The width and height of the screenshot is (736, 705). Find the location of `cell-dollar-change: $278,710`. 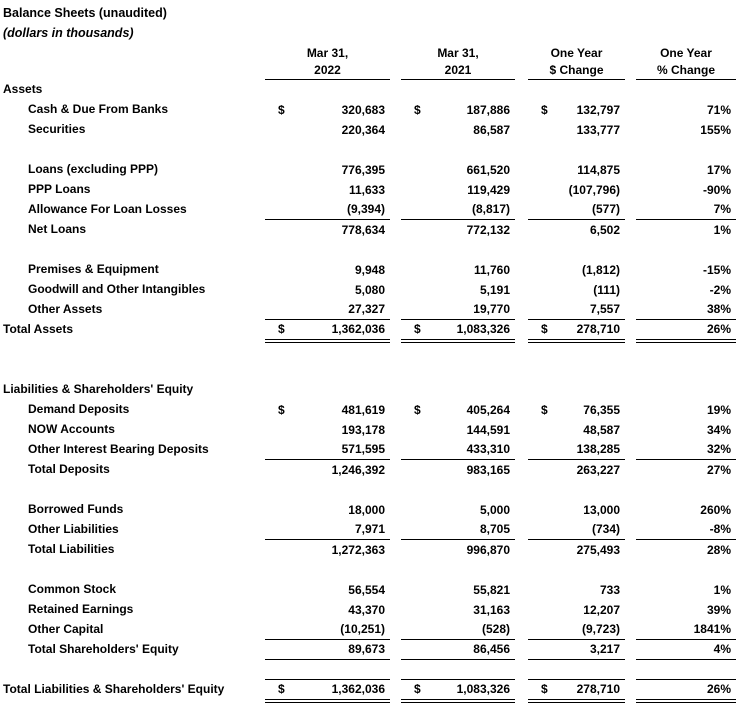

cell-dollar-change: $278,710 is located at coordinates (576, 331).